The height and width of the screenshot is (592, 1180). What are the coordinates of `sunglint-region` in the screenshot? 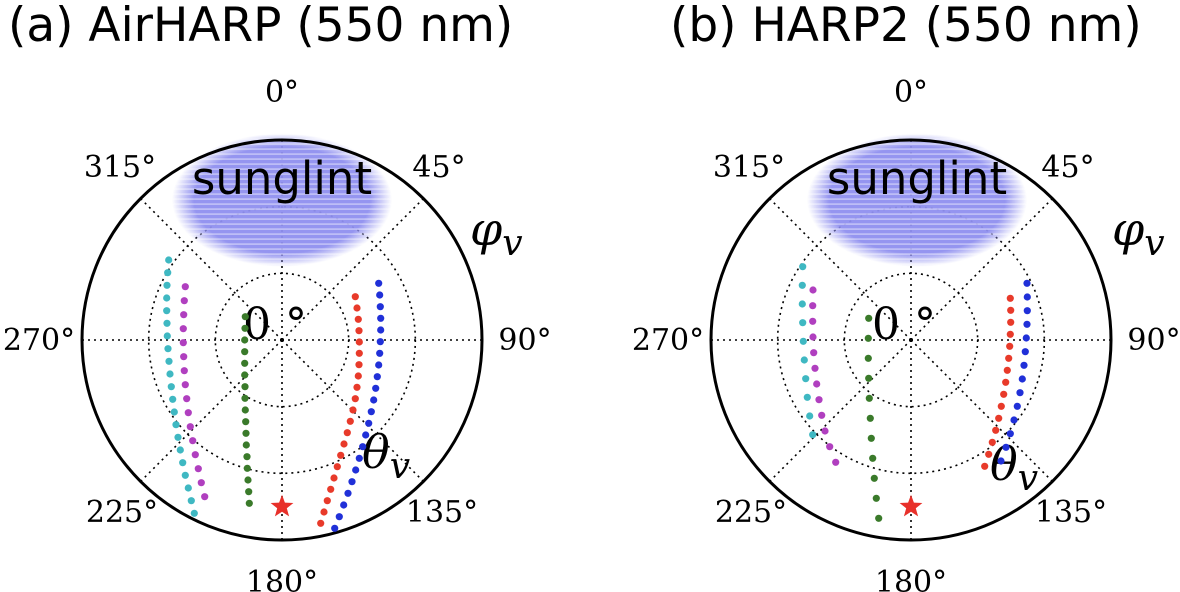 It's located at (282, 200).